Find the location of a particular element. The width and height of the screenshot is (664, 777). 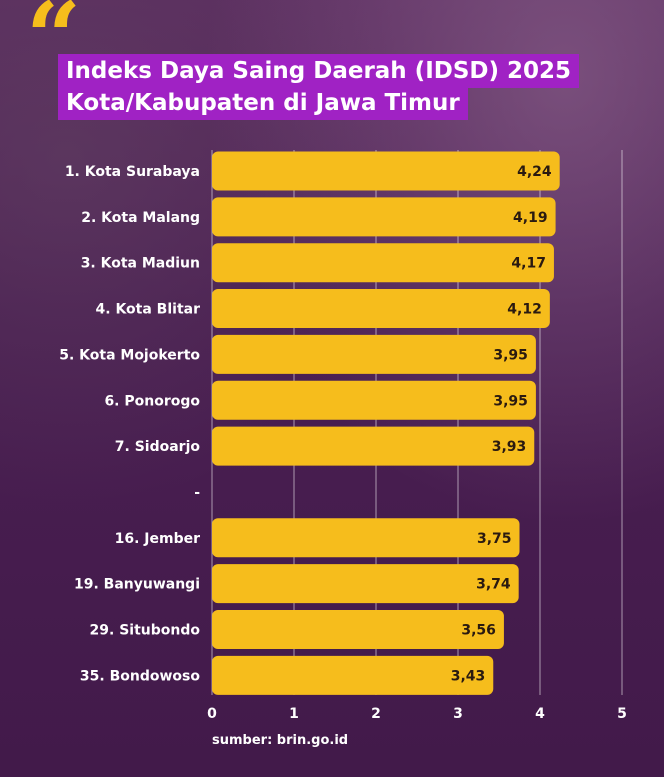

value-label: 3,74 is located at coordinates (493, 585).